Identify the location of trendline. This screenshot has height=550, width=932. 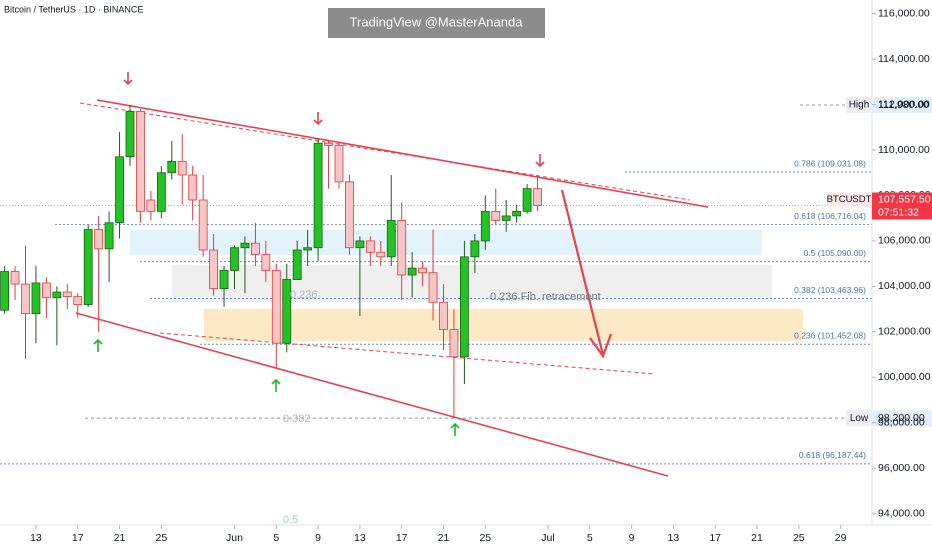
(402, 153).